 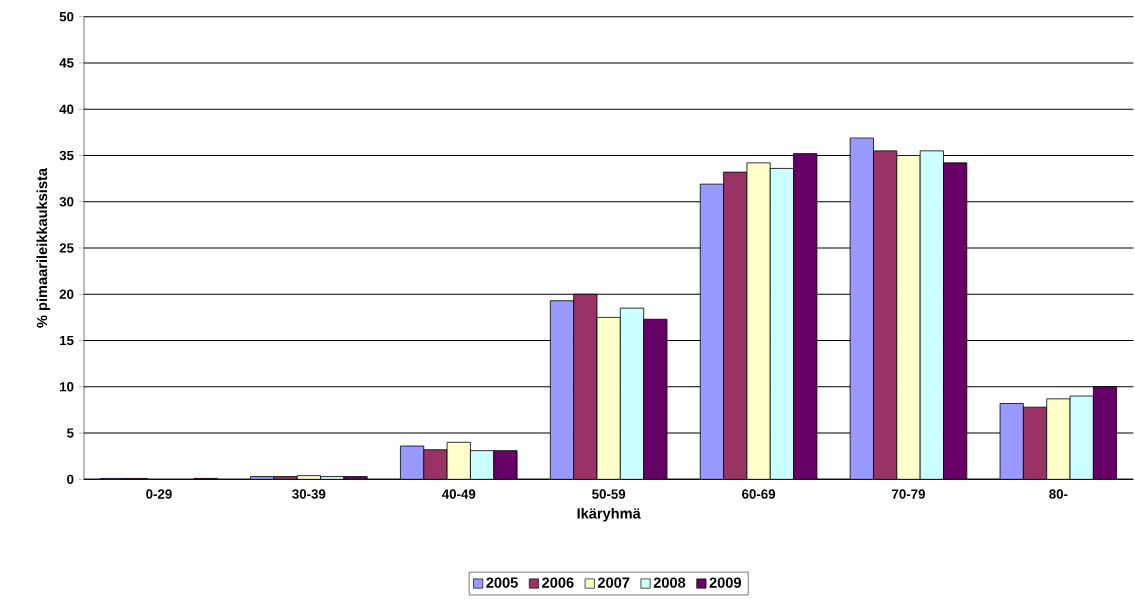 What do you see at coordinates (609, 494) in the screenshot?
I see `x-tick-label: 50-59` at bounding box center [609, 494].